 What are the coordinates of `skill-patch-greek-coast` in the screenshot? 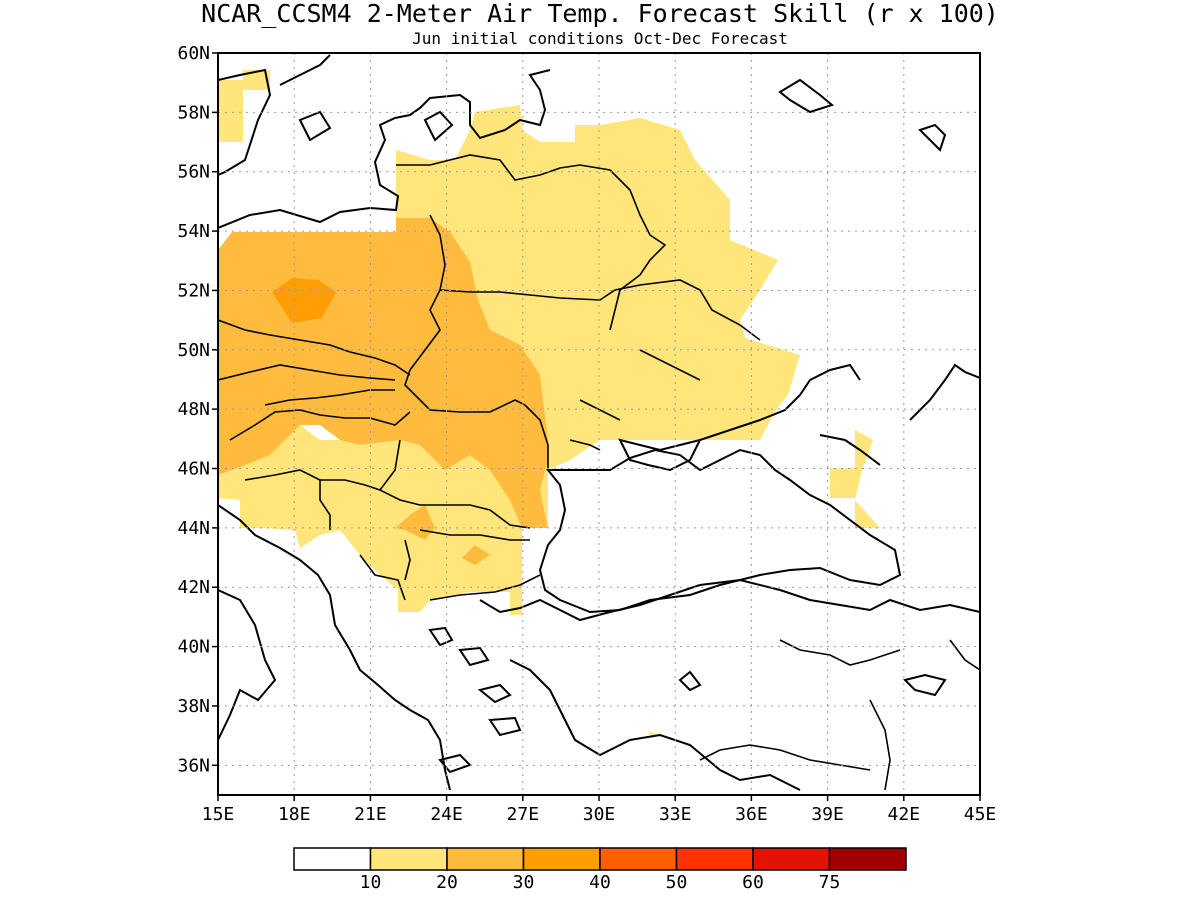 It's located at (516, 603).